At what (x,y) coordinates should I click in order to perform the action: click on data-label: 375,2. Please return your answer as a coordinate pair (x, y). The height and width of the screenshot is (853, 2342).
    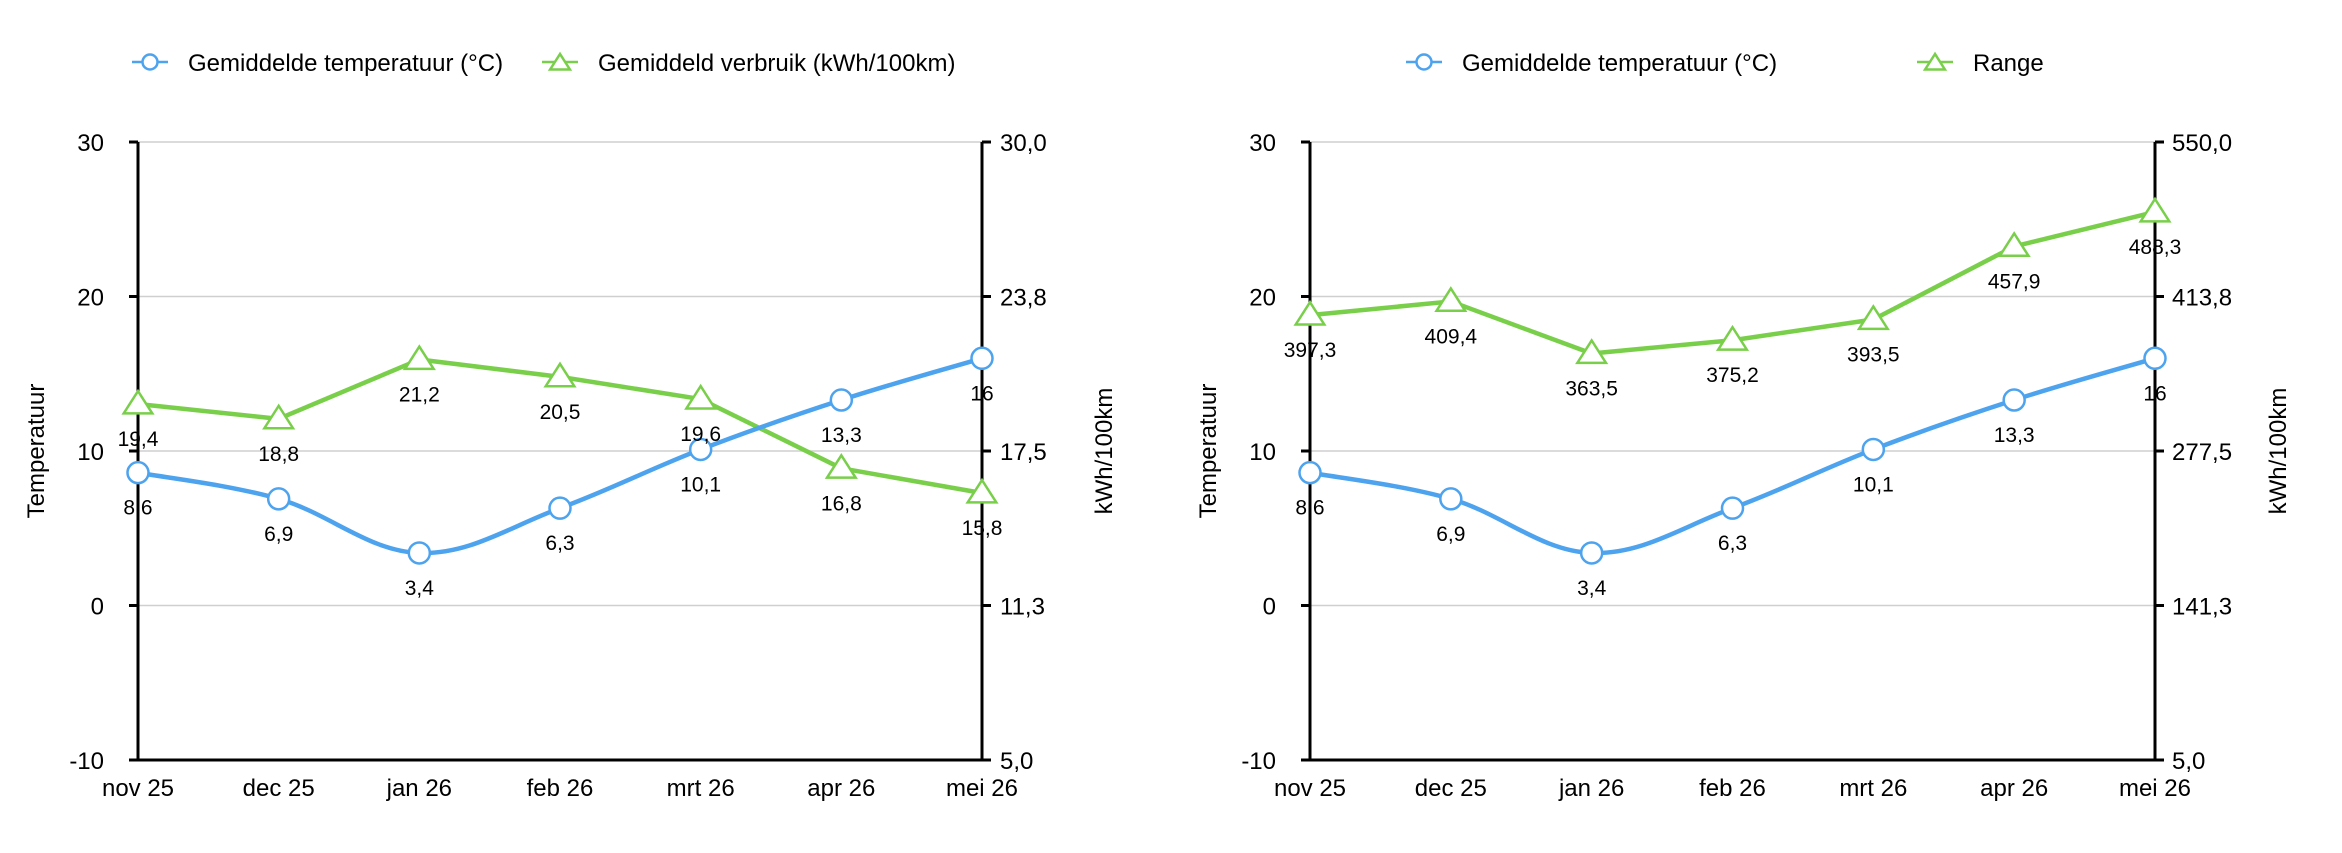
    Looking at the image, I should click on (1732, 375).